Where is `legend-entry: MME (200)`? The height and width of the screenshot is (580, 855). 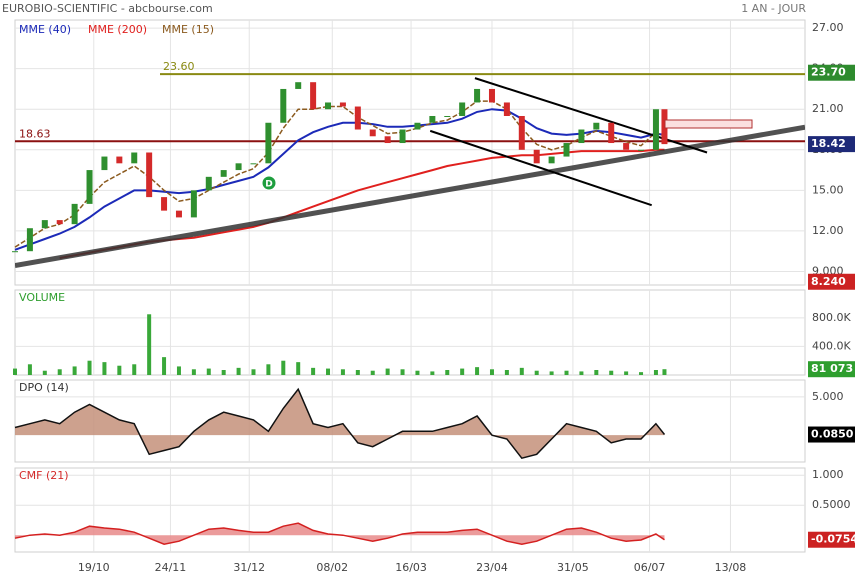 legend-entry: MME (200) is located at coordinates (117, 29).